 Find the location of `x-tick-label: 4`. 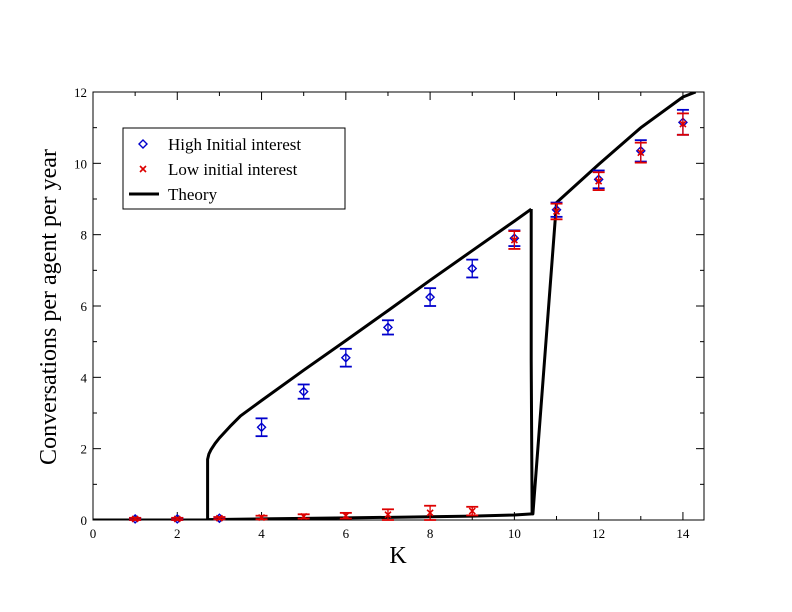

x-tick-label: 4 is located at coordinates (261, 533).